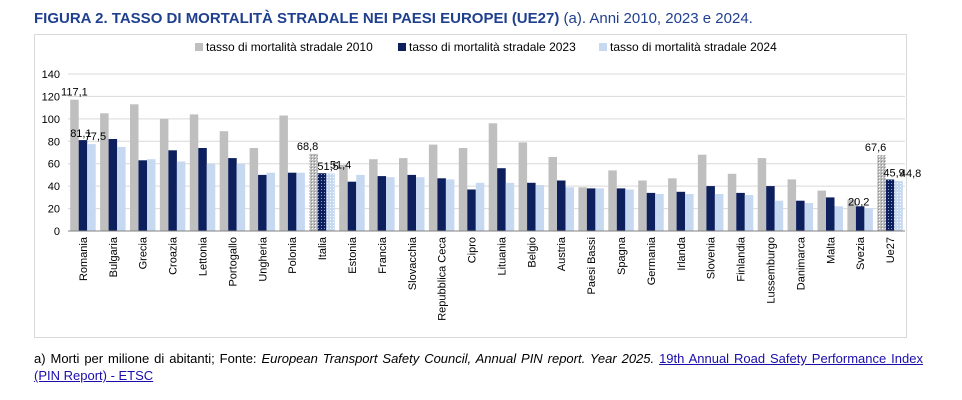 The width and height of the screenshot is (962, 400). What do you see at coordinates (875, 148) in the screenshot?
I see `data-label-ue27-0: 67,6` at bounding box center [875, 148].